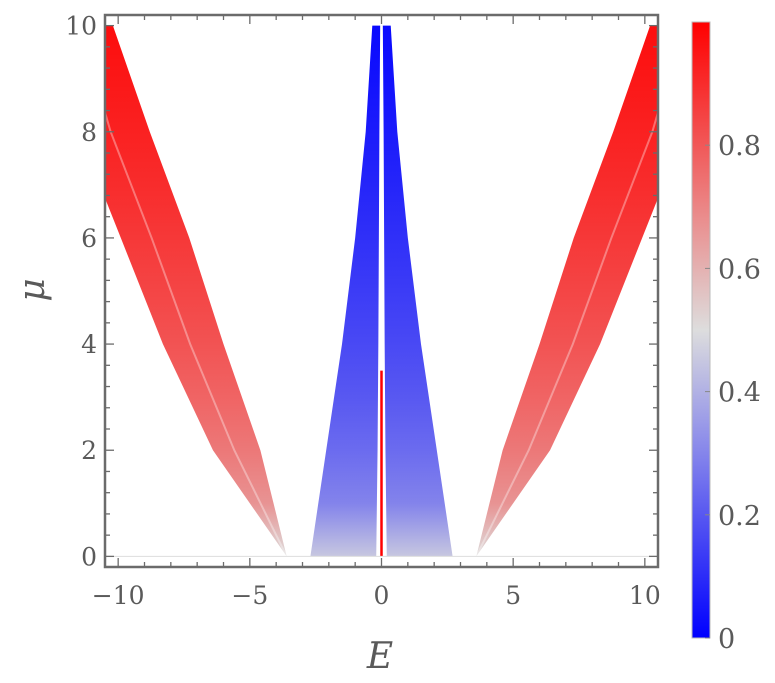 The width and height of the screenshot is (775, 683). I want to click on y-tick-label: 0, so click(89, 556).